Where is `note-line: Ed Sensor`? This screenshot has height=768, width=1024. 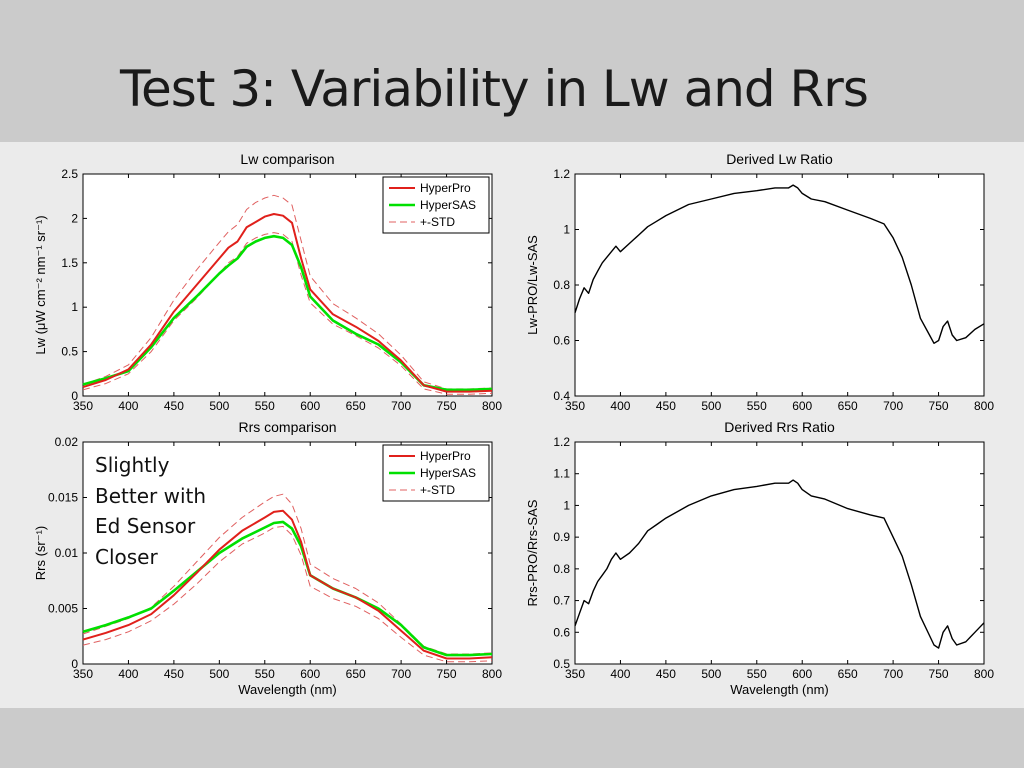
note-line: Ed Sensor is located at coordinates (145, 526).